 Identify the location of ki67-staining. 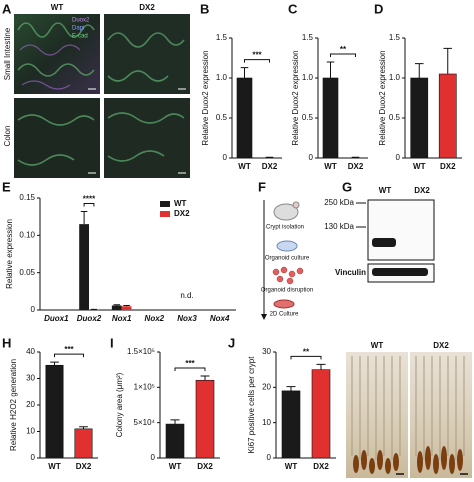
(408, 460).